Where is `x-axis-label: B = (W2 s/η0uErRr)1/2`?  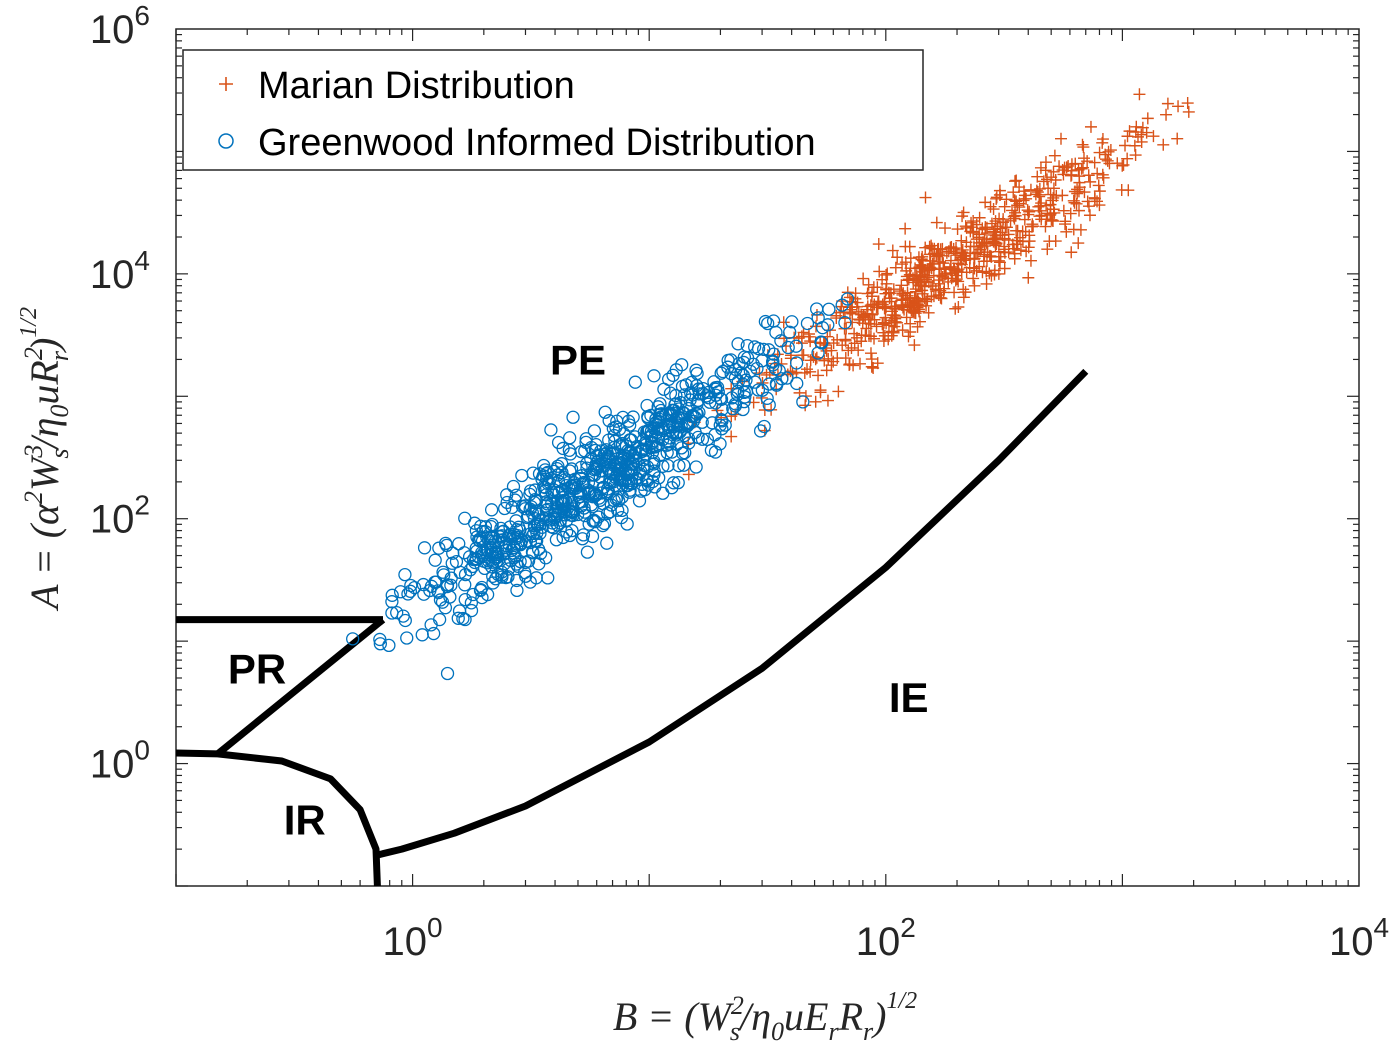
x-axis-label: B = (W2 s/η0uErRr)1/2 is located at coordinates (765, 1017).